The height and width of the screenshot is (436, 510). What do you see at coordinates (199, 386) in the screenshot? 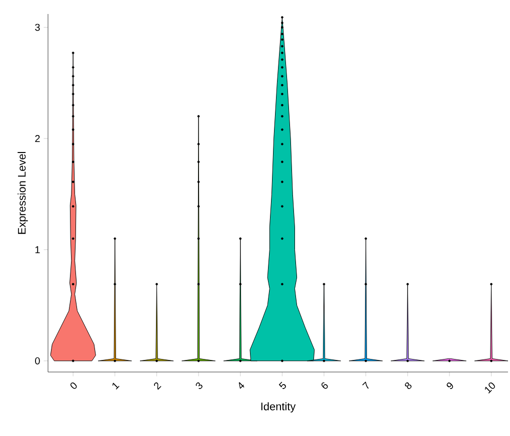
I see `x-tick-label: 3` at bounding box center [199, 386].